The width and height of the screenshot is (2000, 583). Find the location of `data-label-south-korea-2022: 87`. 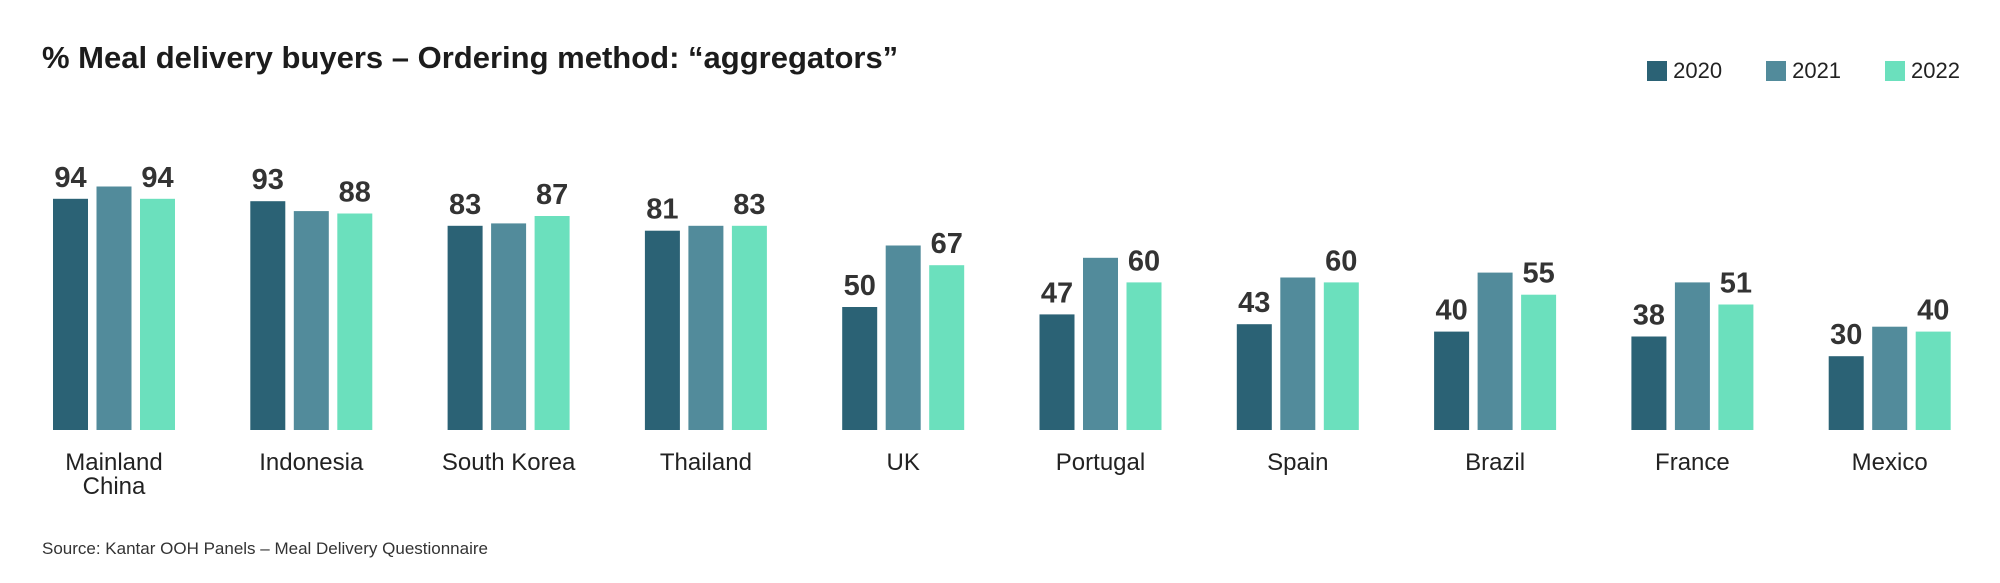

data-label-south-korea-2022: 87 is located at coordinates (552, 195).